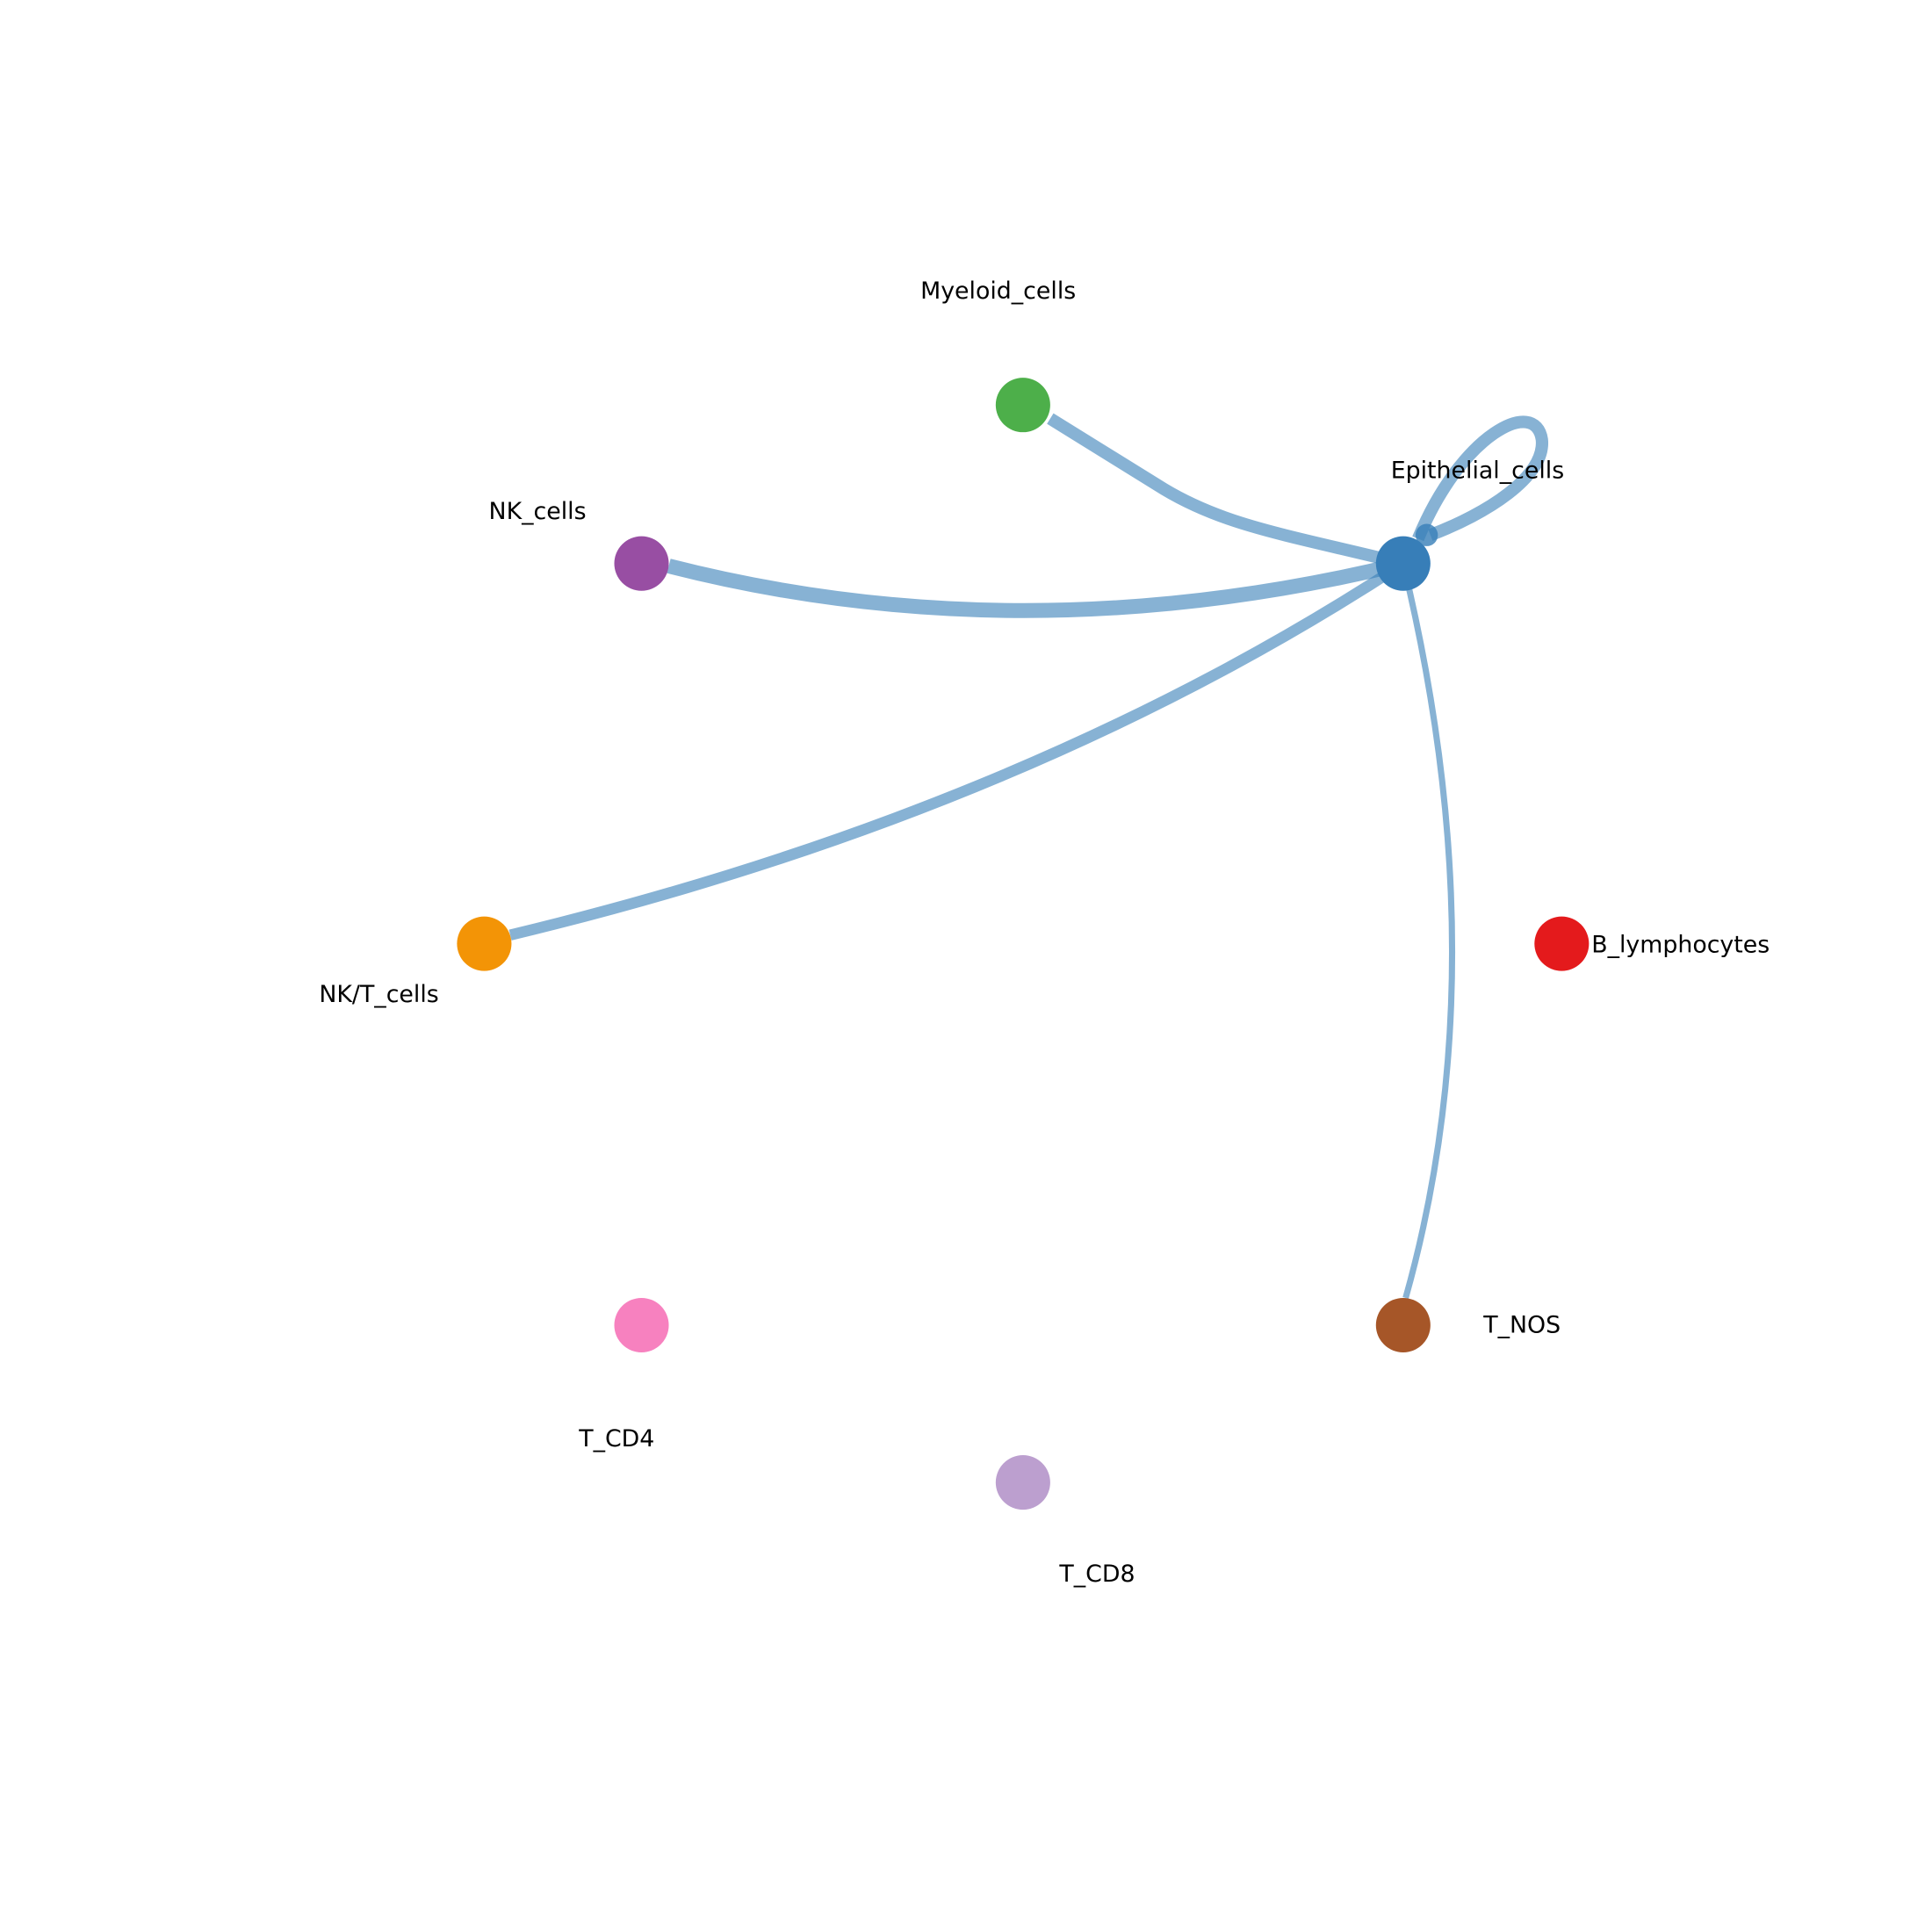 Image resolution: width=1932 pixels, height=1932 pixels. I want to click on node-t-cd8, so click(1022, 1482).